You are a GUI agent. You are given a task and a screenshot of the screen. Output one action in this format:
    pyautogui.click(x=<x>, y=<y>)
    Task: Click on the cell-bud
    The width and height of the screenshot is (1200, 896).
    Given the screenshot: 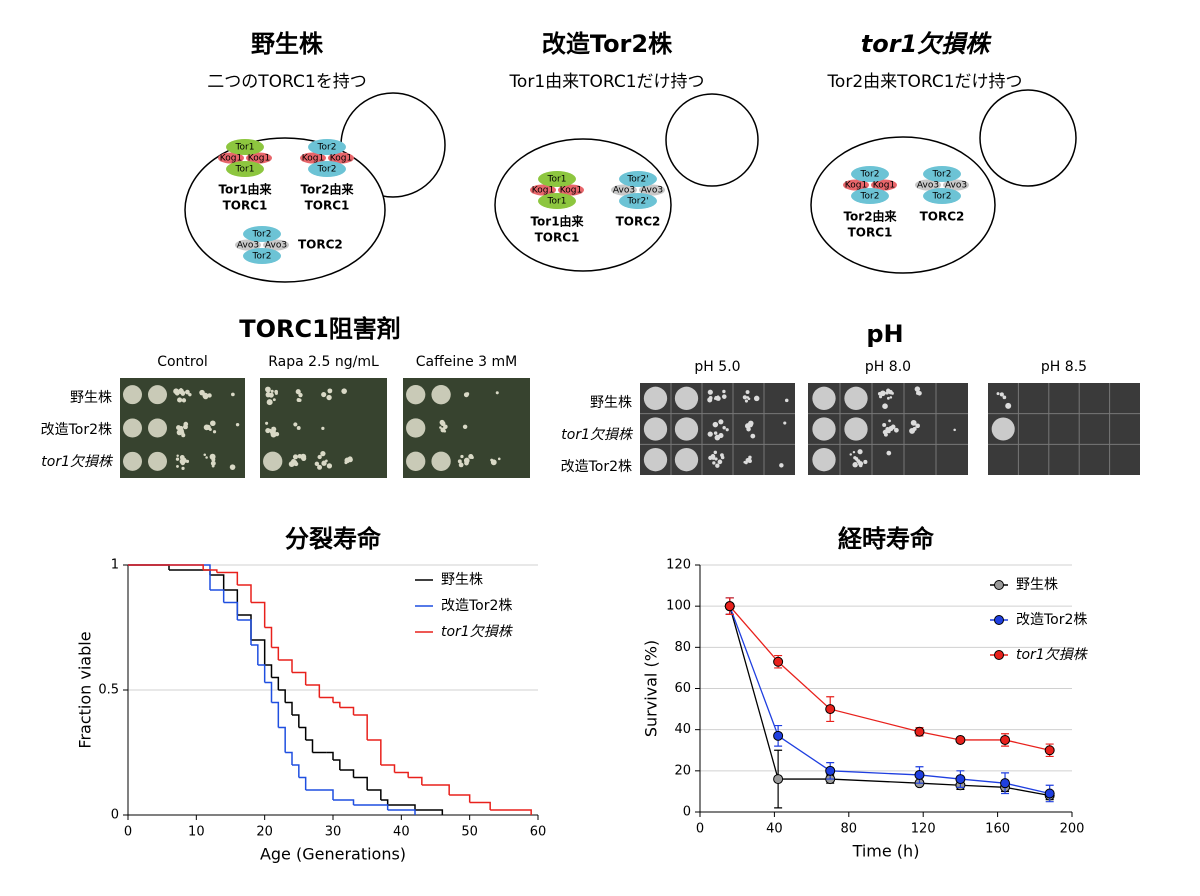 What is the action you would take?
    pyautogui.click(x=1028, y=138)
    